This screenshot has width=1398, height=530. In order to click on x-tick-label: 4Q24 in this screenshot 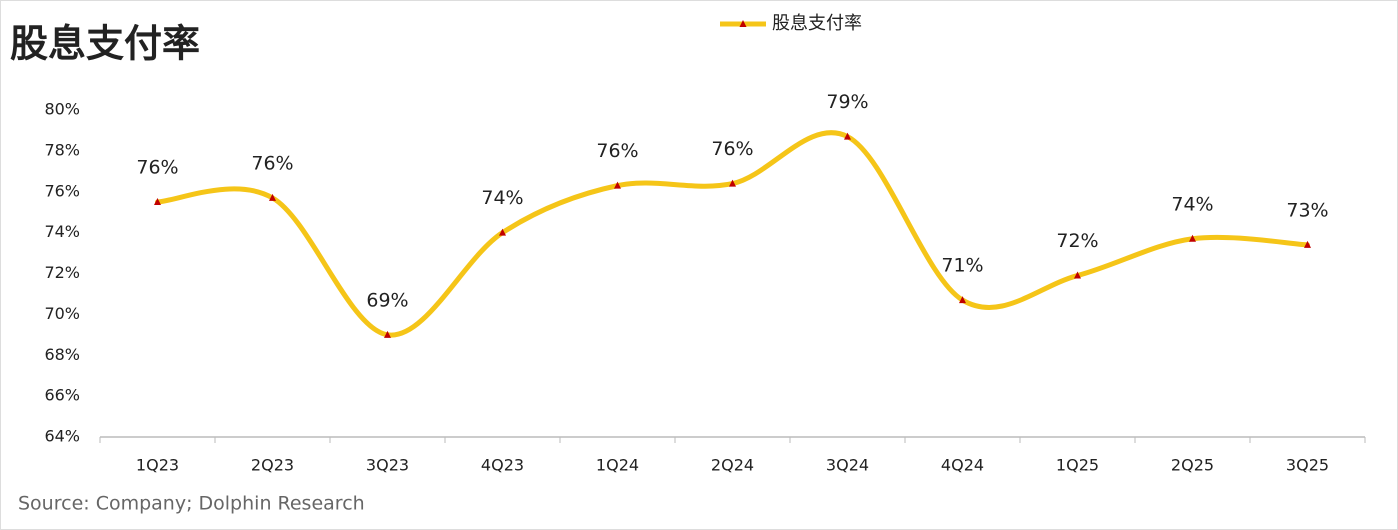, I will do `click(962, 465)`.